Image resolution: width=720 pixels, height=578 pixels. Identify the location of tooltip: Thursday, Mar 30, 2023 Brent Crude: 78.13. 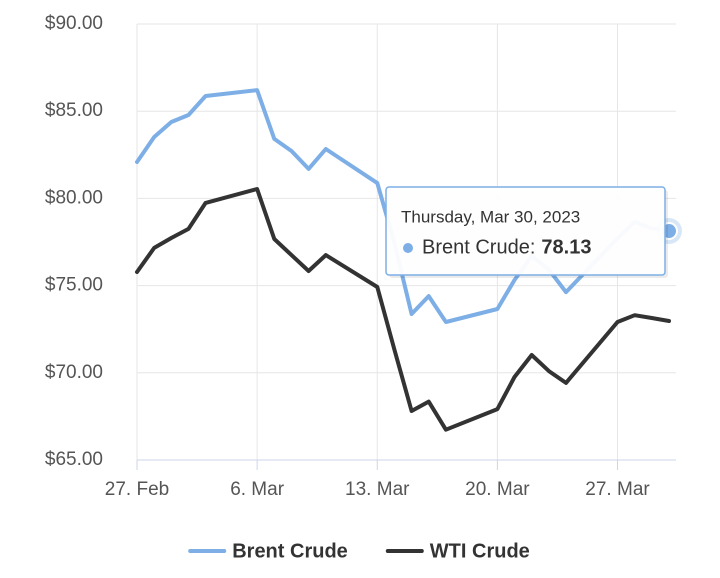
(526, 232).